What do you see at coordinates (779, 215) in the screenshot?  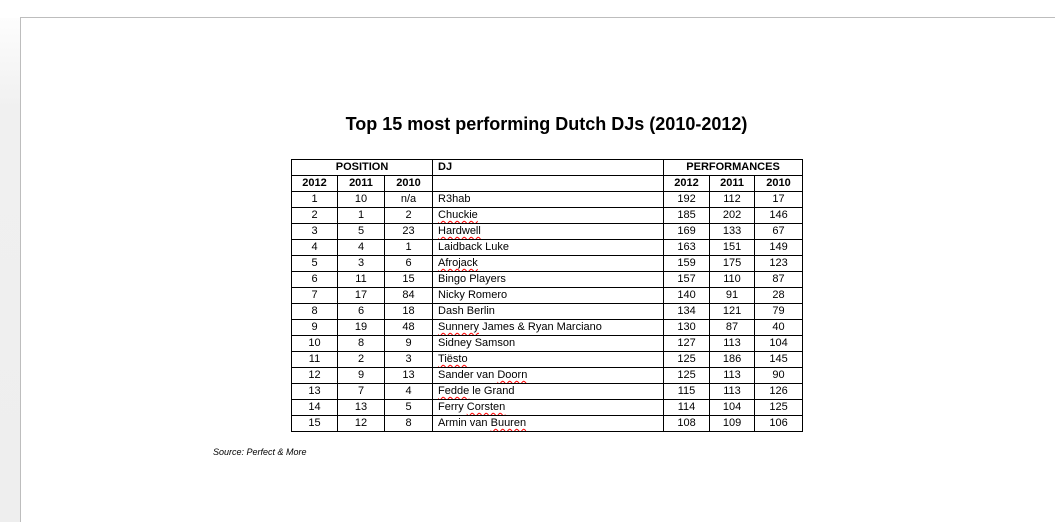 I see `performances-2010-cell: 146` at bounding box center [779, 215].